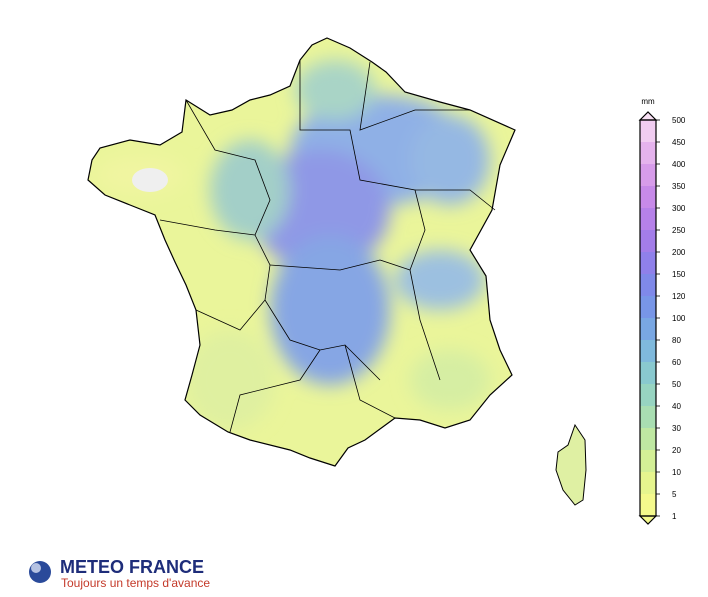  I want to click on tick-label: 80, so click(676, 340).